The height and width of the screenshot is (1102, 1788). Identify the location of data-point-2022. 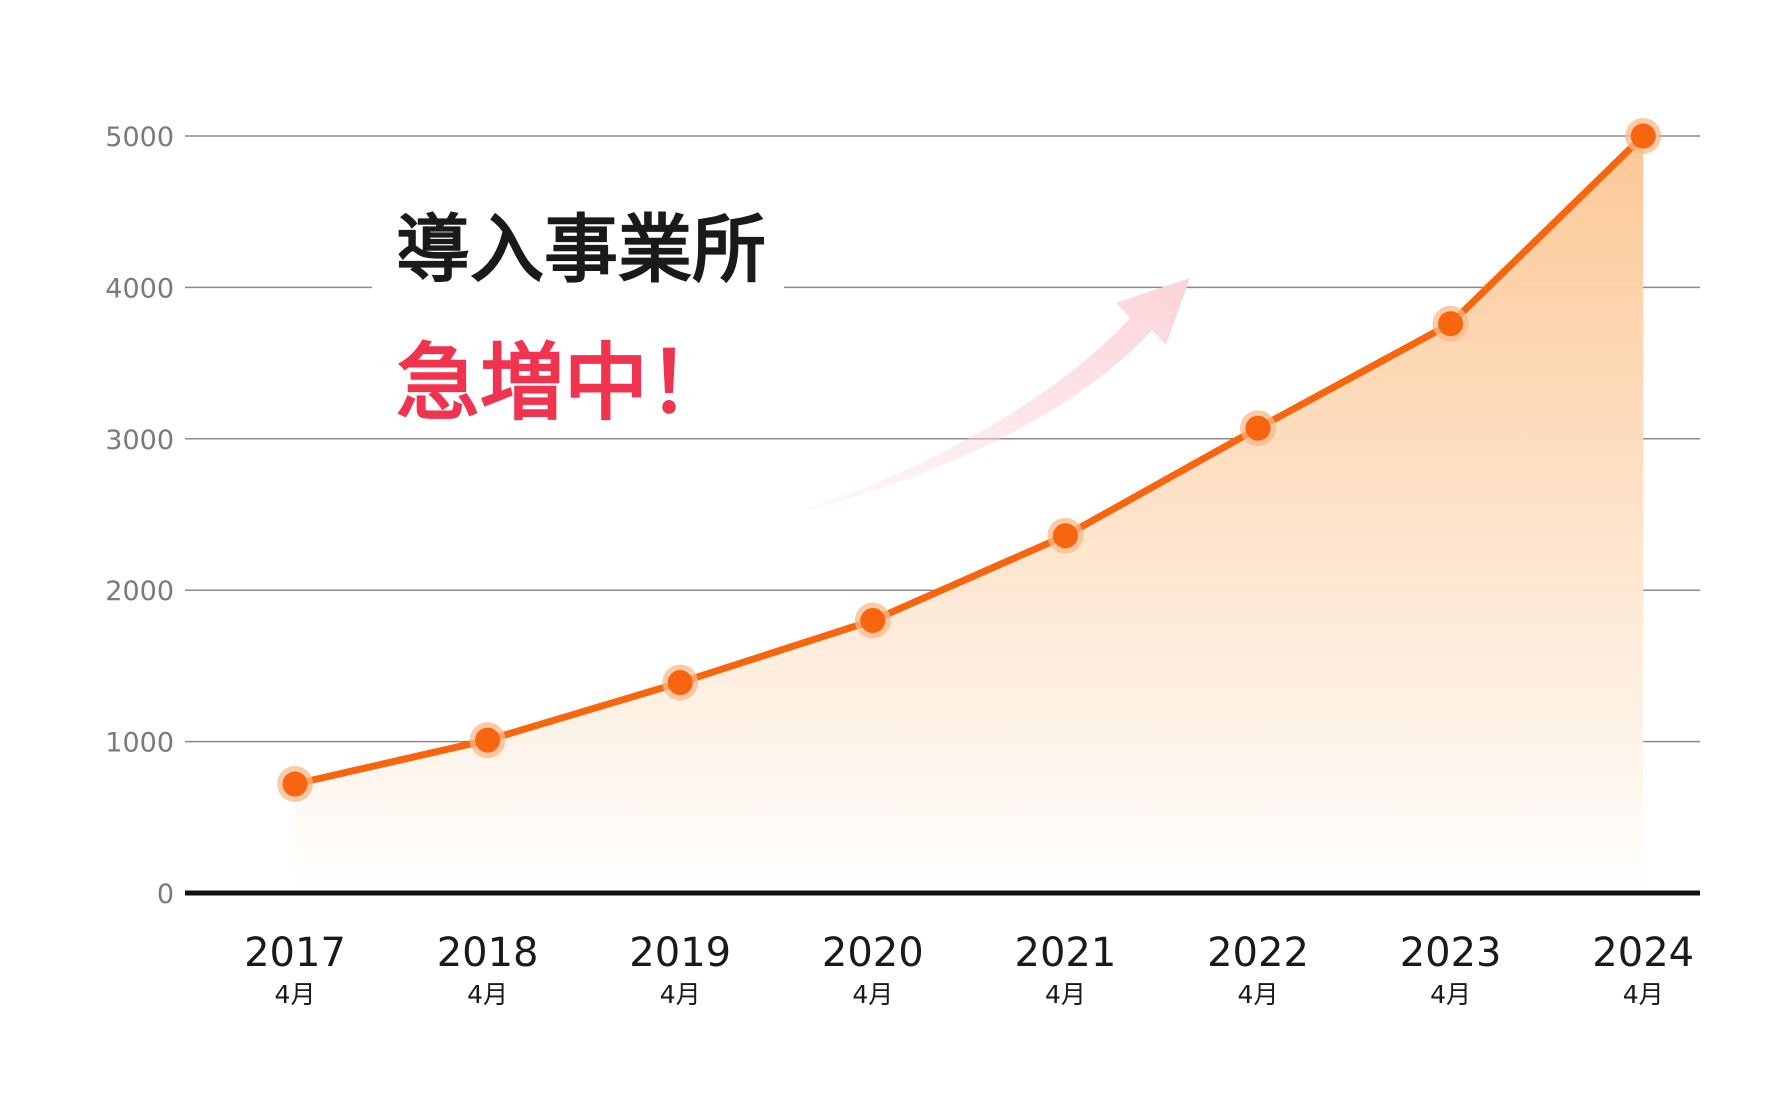
(1258, 428).